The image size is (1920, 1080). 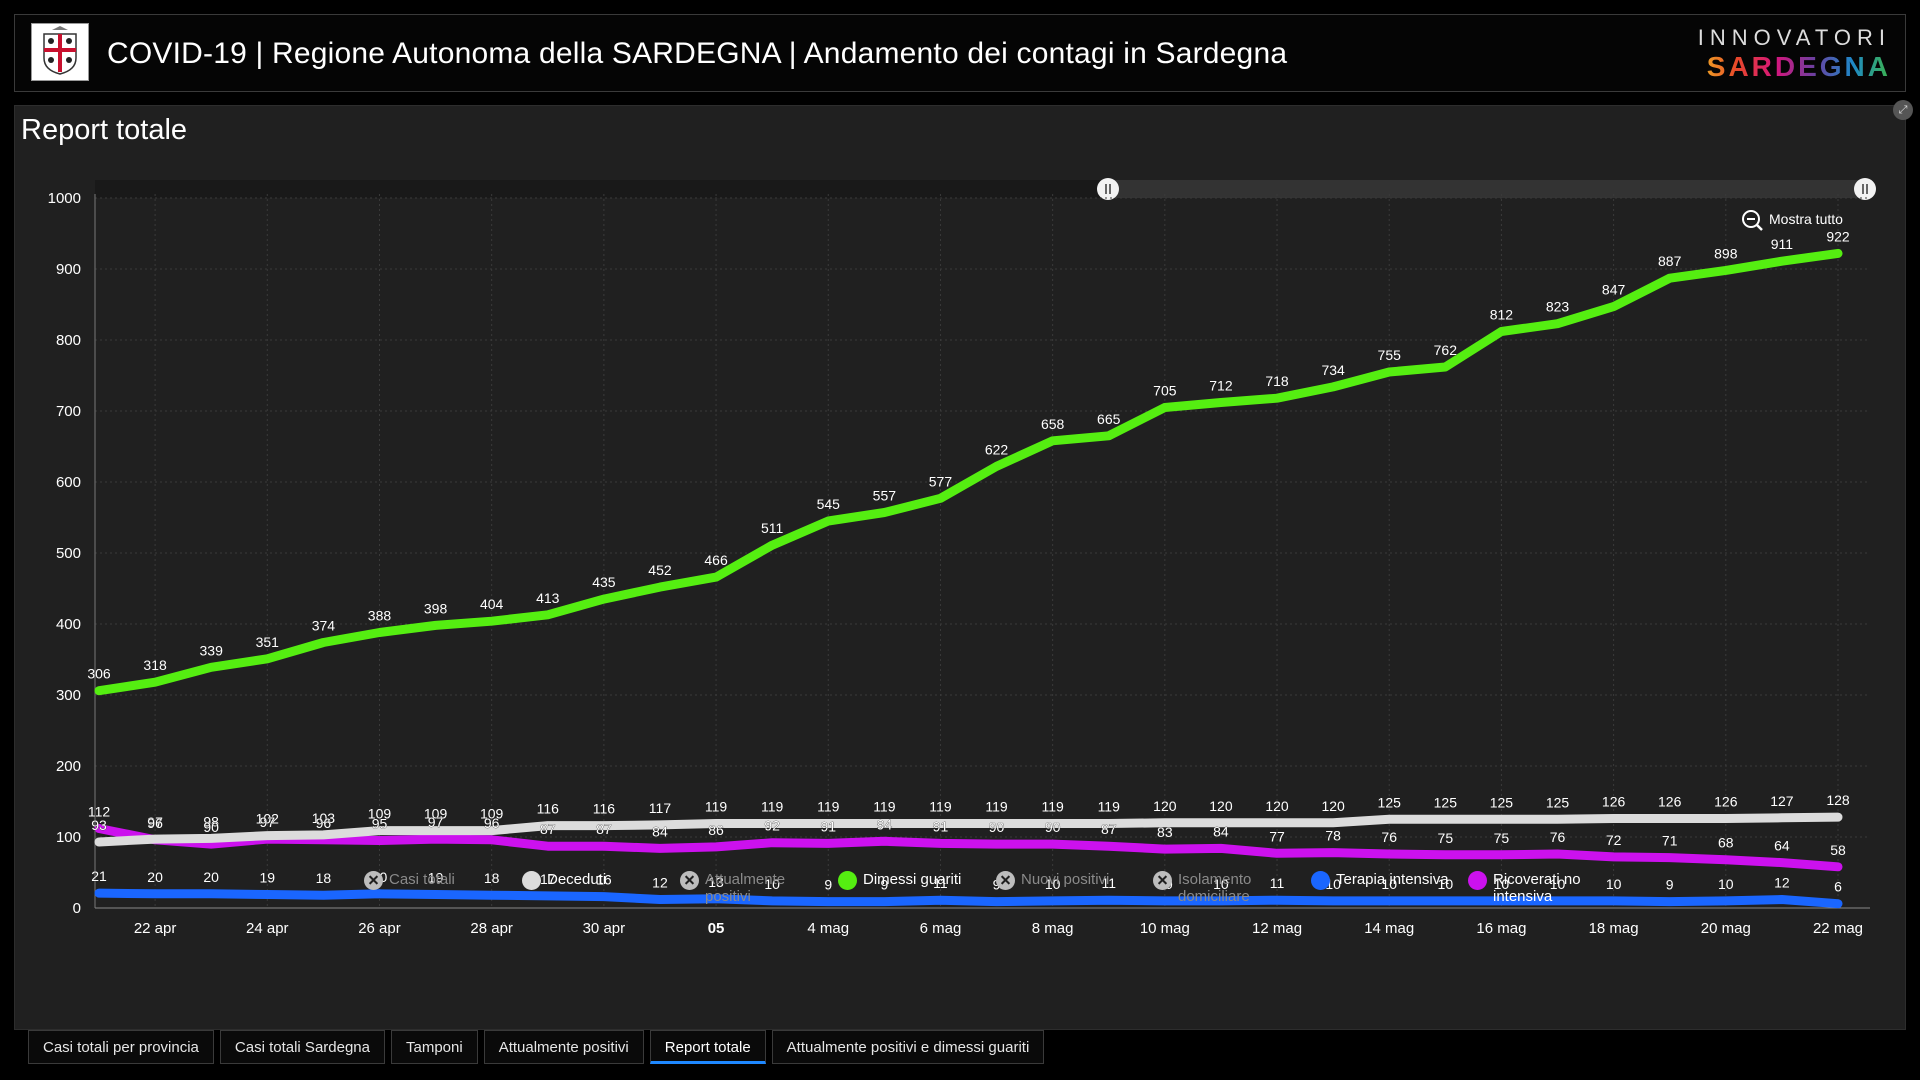 I want to click on data-label-ricoverati-no-intensiva: 112, so click(x=99, y=811).